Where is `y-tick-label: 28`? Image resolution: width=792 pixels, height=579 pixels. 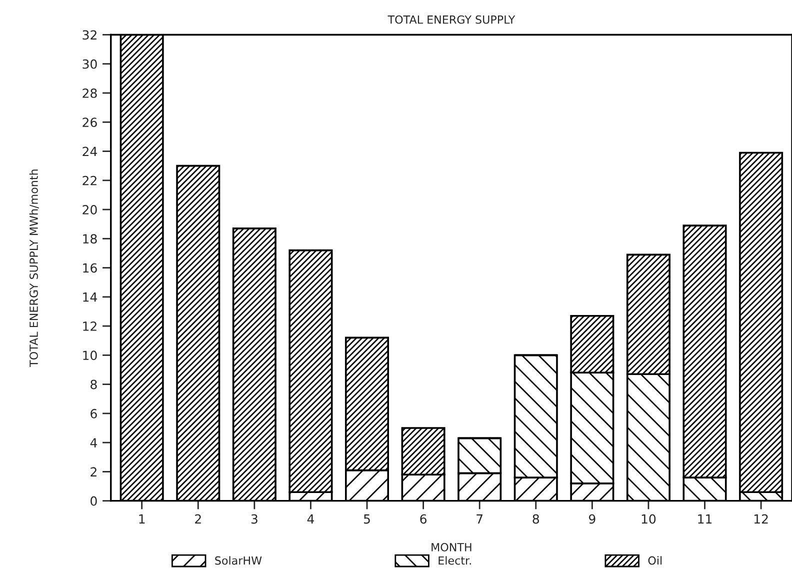 y-tick-label: 28 is located at coordinates (89, 93).